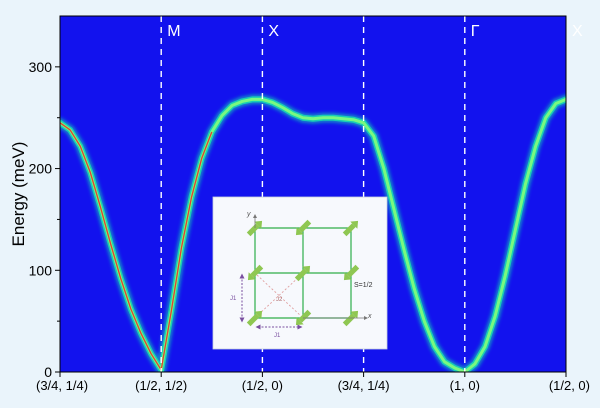  I want to click on x-tick-label-1: (1/2, 1/2), so click(161, 385).